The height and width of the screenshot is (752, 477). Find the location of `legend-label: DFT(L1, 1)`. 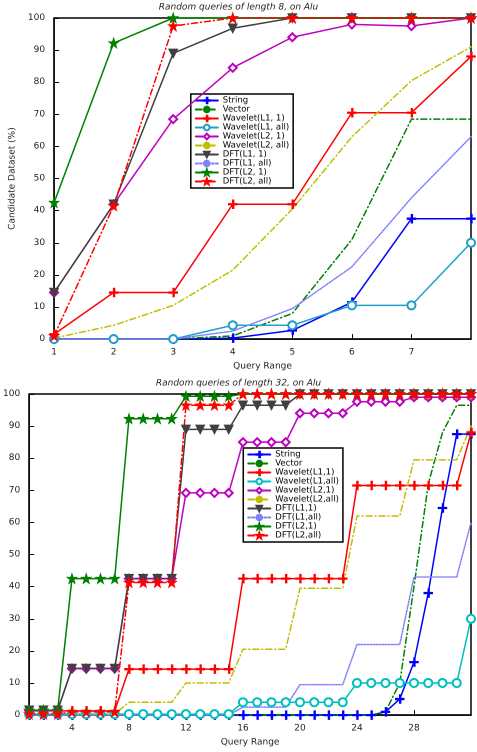

legend-label: DFT(L1, 1) is located at coordinates (244, 155).